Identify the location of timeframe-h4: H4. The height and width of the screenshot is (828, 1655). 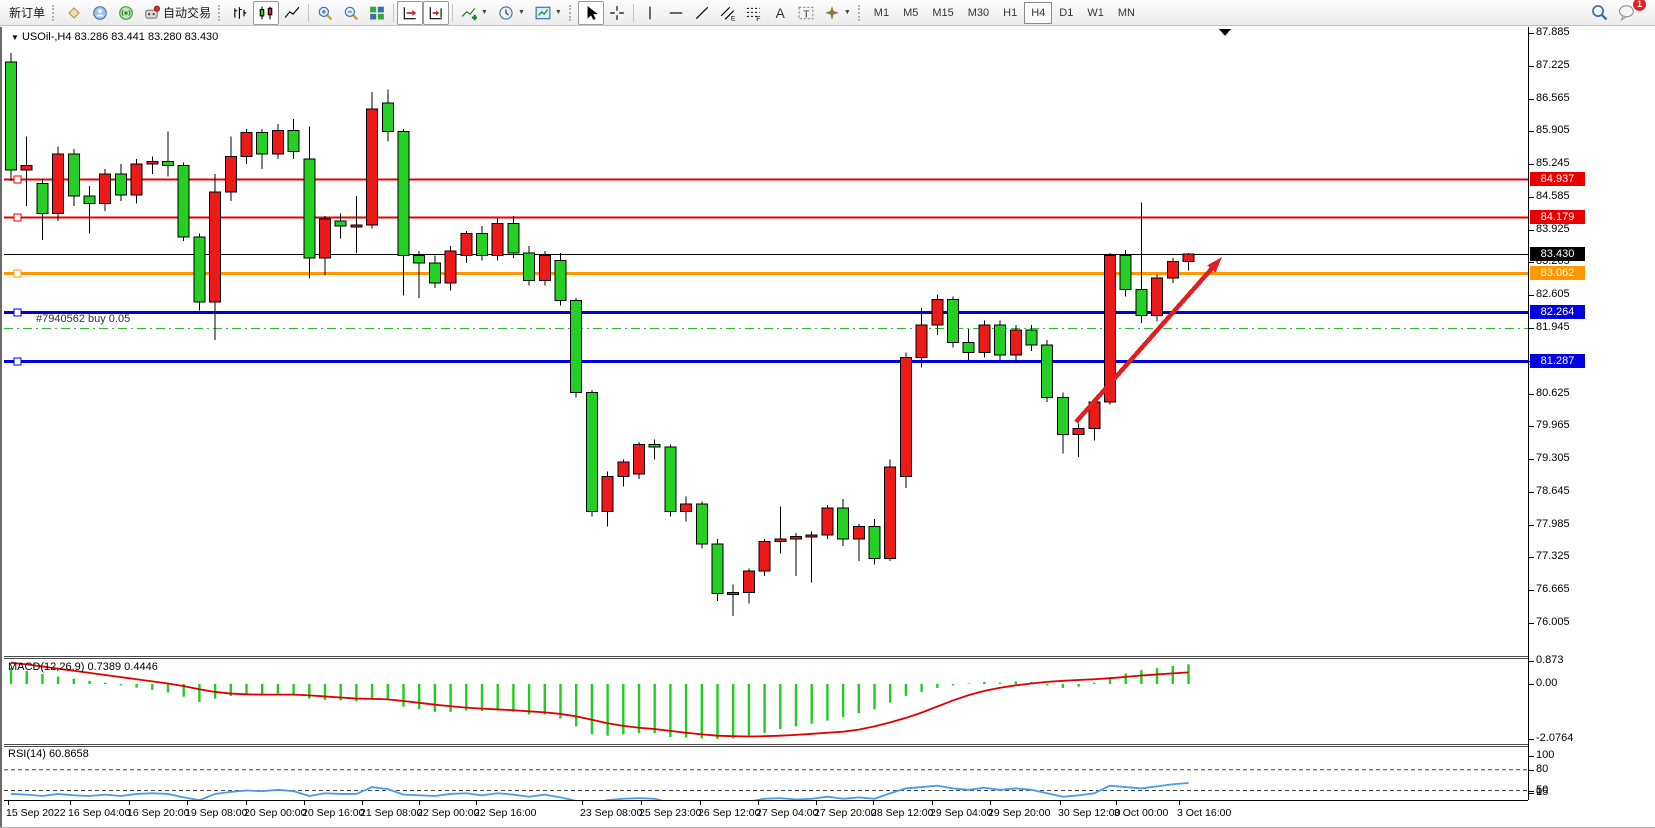
(1038, 12).